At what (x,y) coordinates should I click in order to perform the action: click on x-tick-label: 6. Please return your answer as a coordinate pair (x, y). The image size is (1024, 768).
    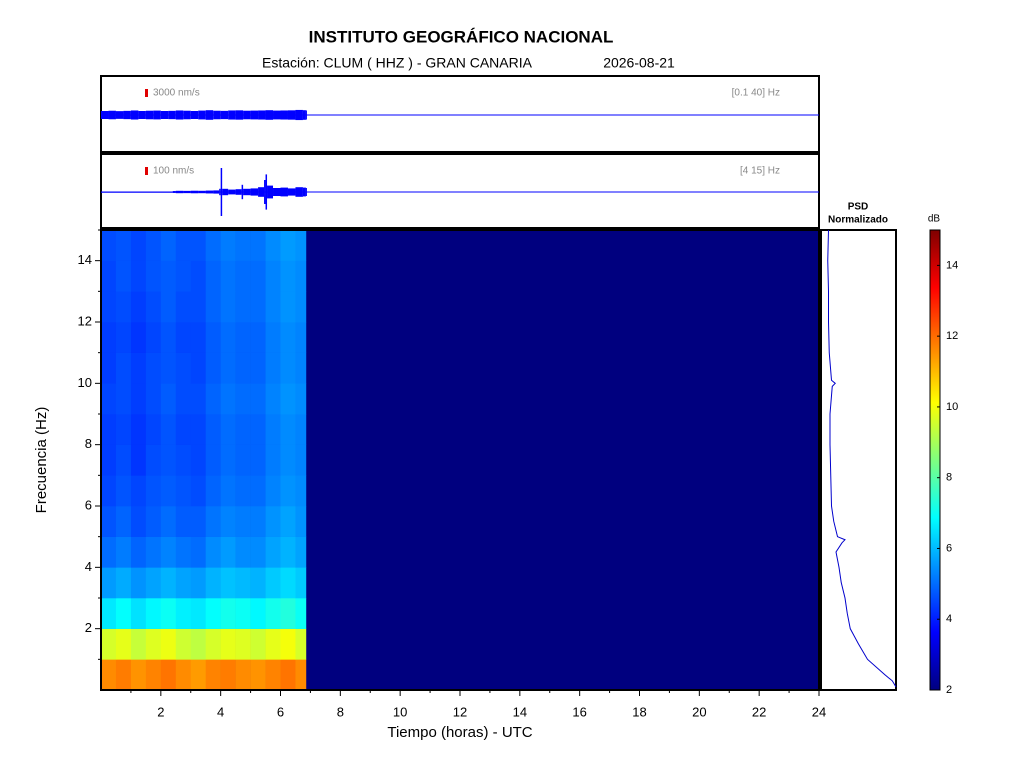
    Looking at the image, I should click on (280, 711).